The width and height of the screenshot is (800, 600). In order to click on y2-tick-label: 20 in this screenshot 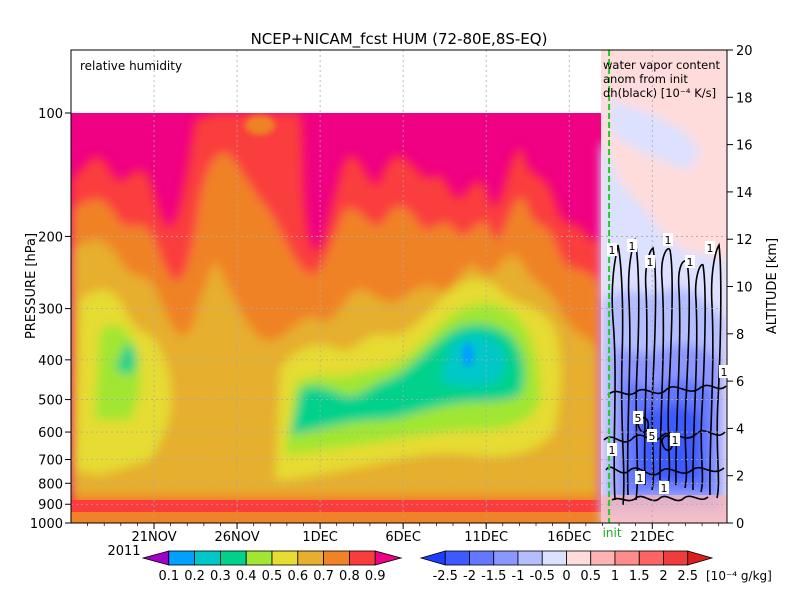, I will do `click(744, 51)`.